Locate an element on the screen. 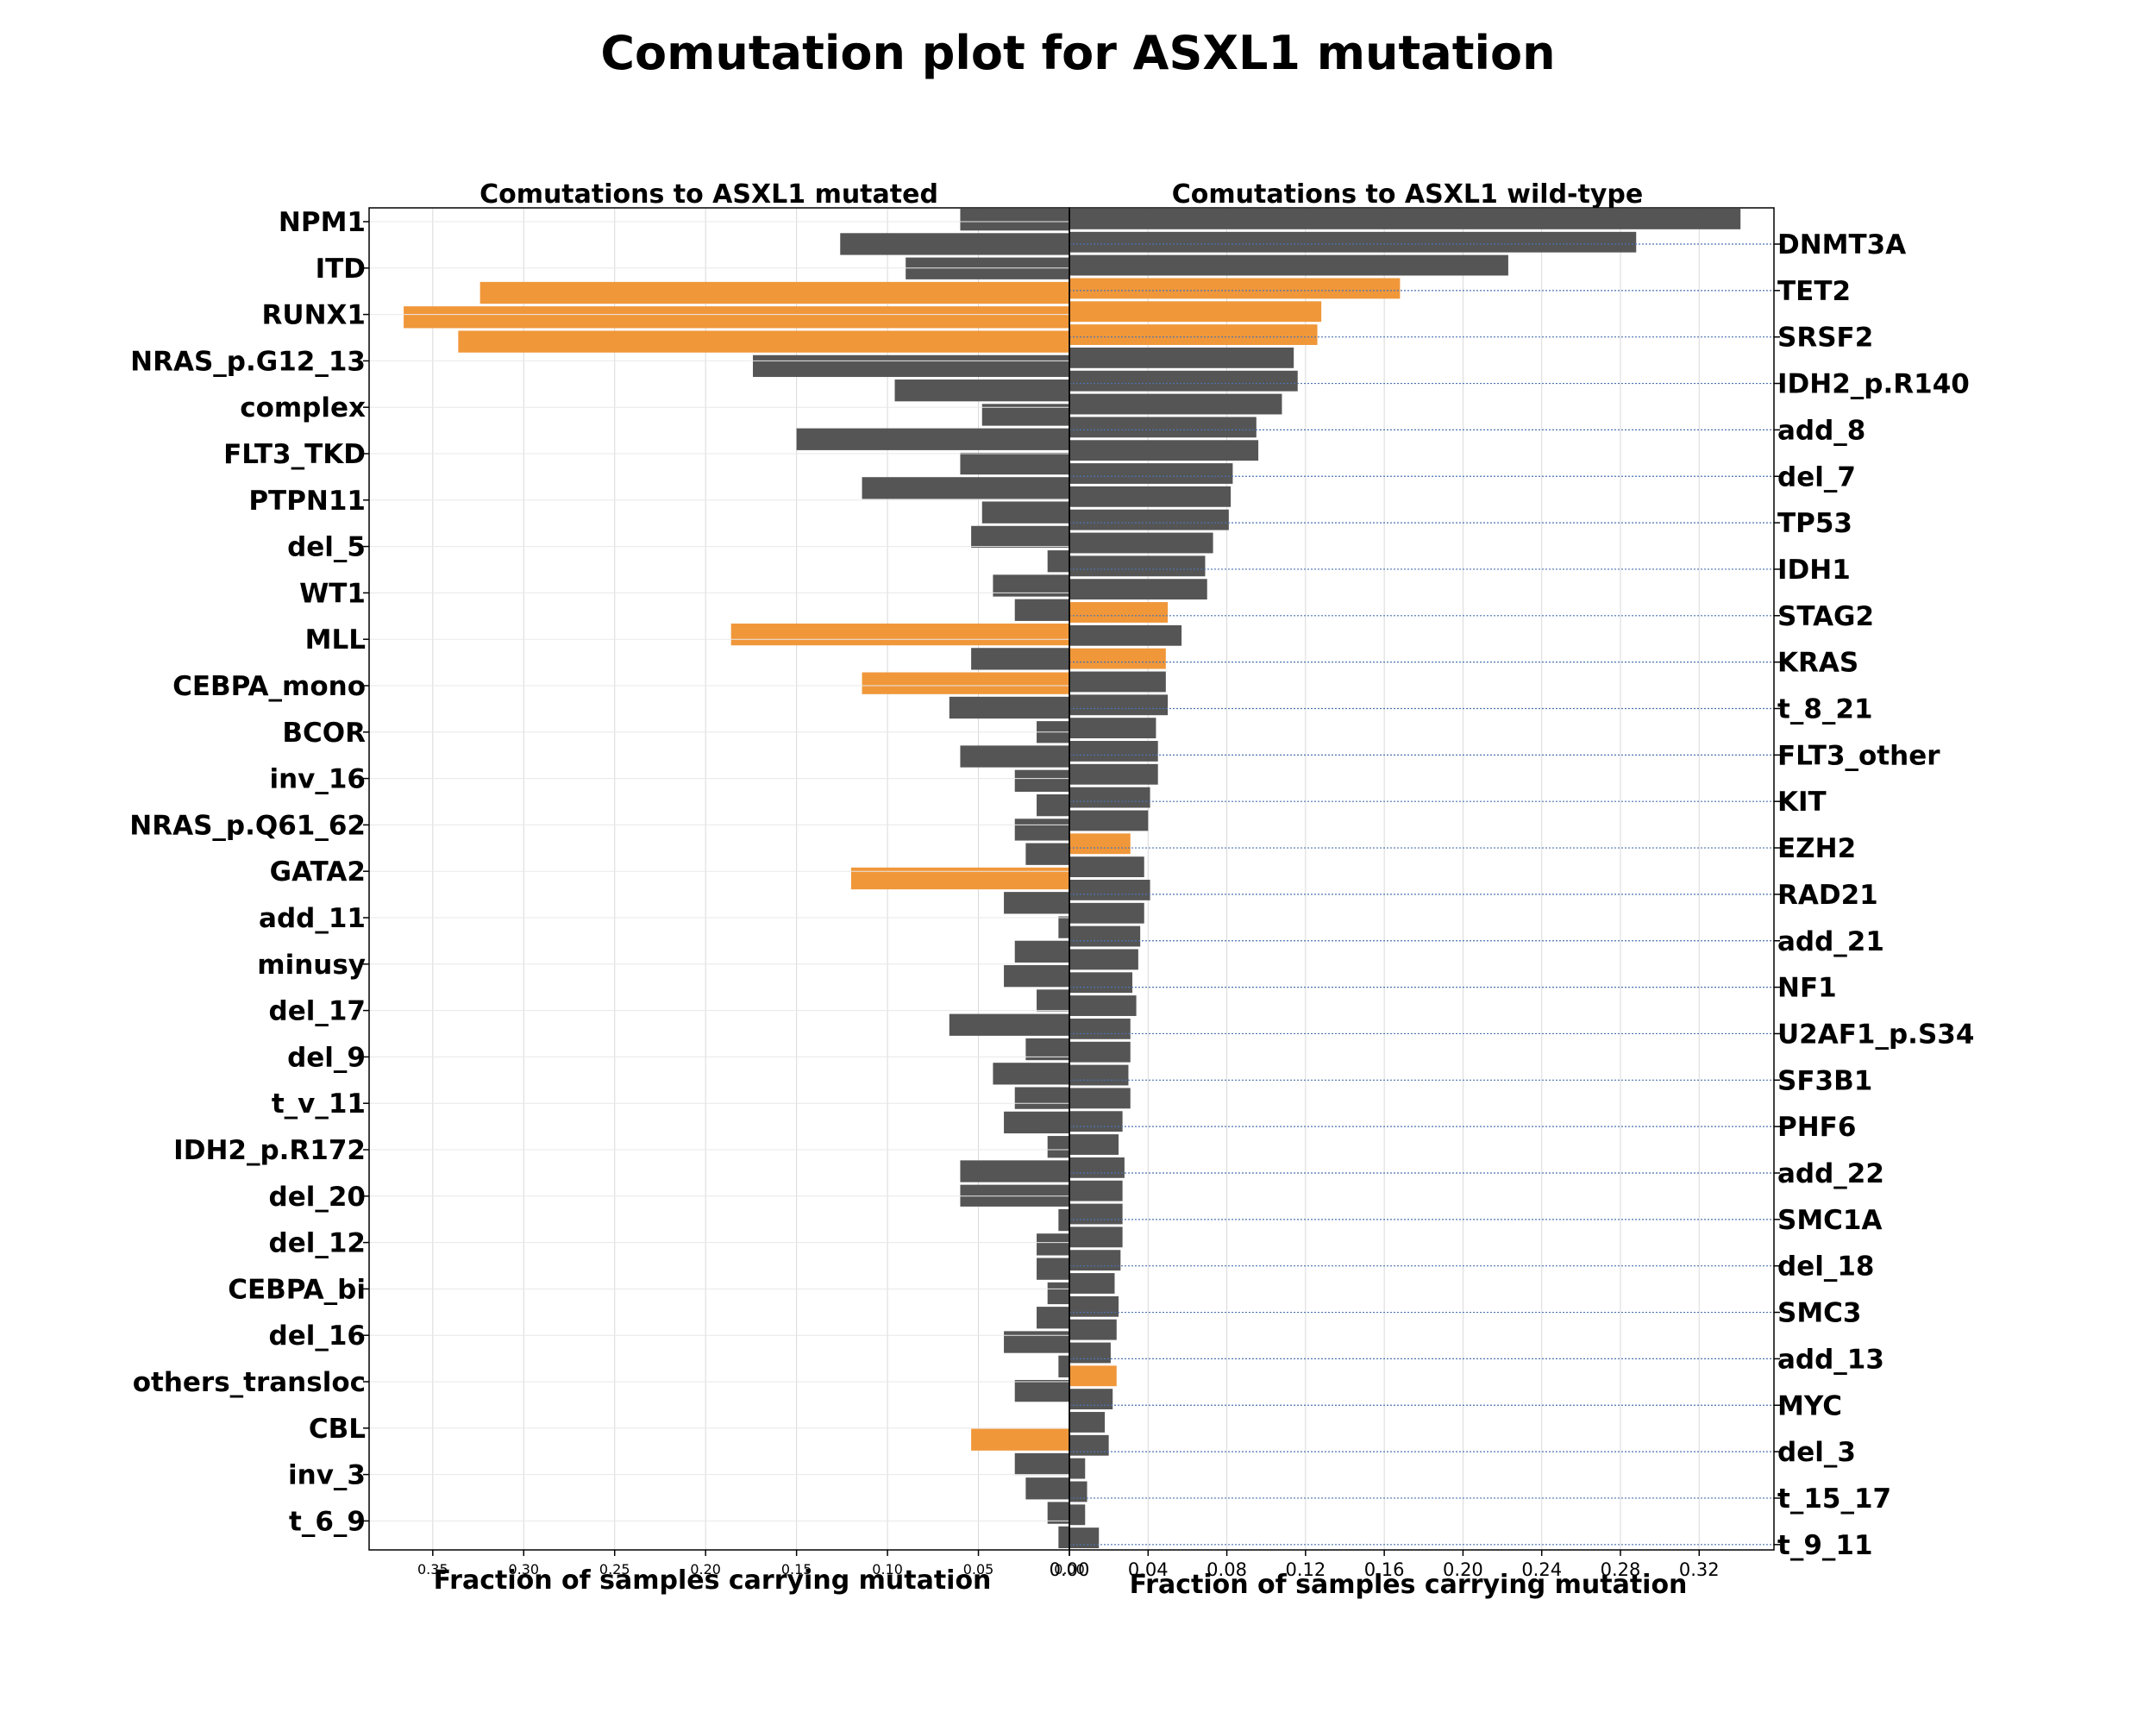 This screenshot has width=2156, height=1725. right-category-label: TP53 is located at coordinates (1815, 524).